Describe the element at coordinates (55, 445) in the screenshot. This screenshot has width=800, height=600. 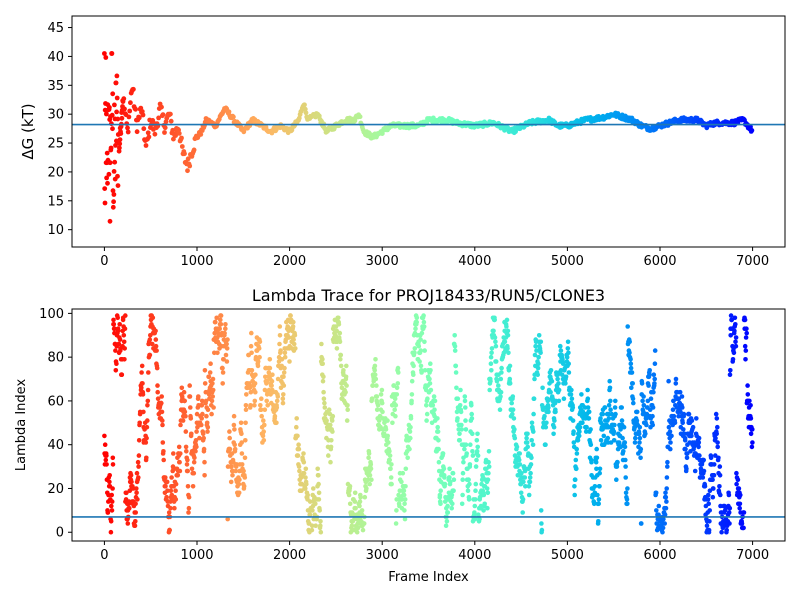
I see `y-tick-label: 40` at that location.